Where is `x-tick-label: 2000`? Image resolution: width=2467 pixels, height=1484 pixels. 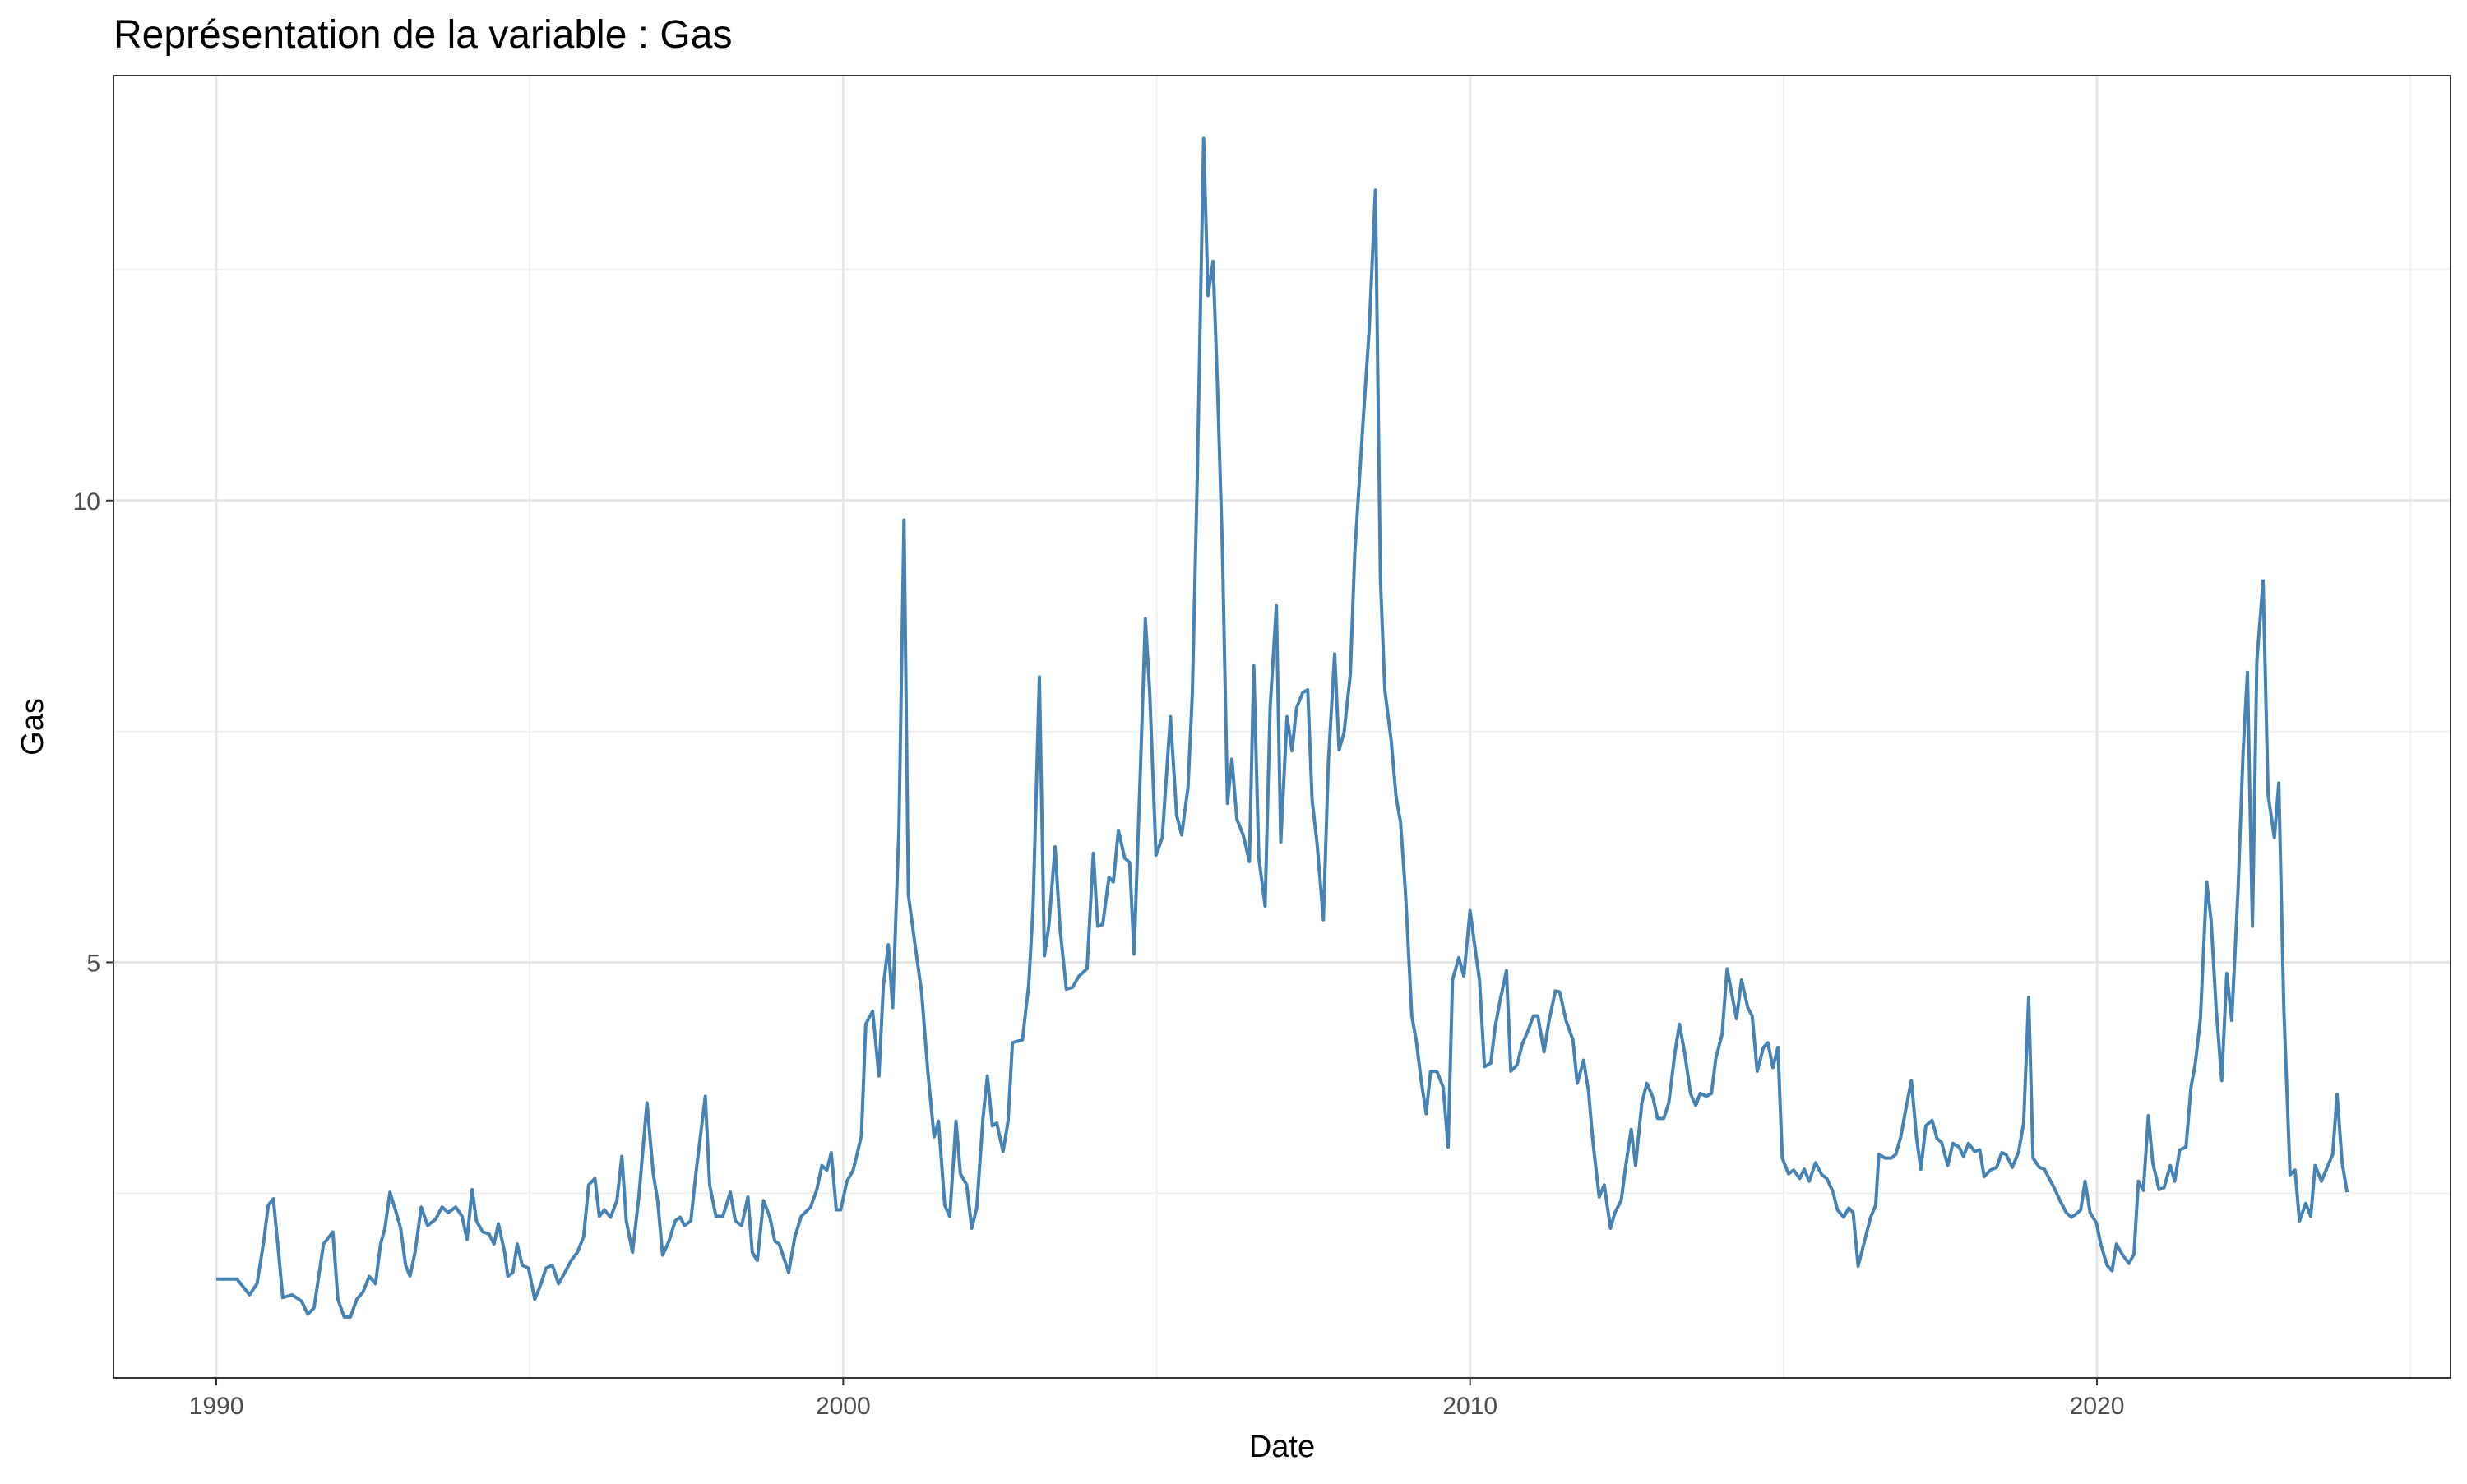
x-tick-label: 2000 is located at coordinates (843, 1406).